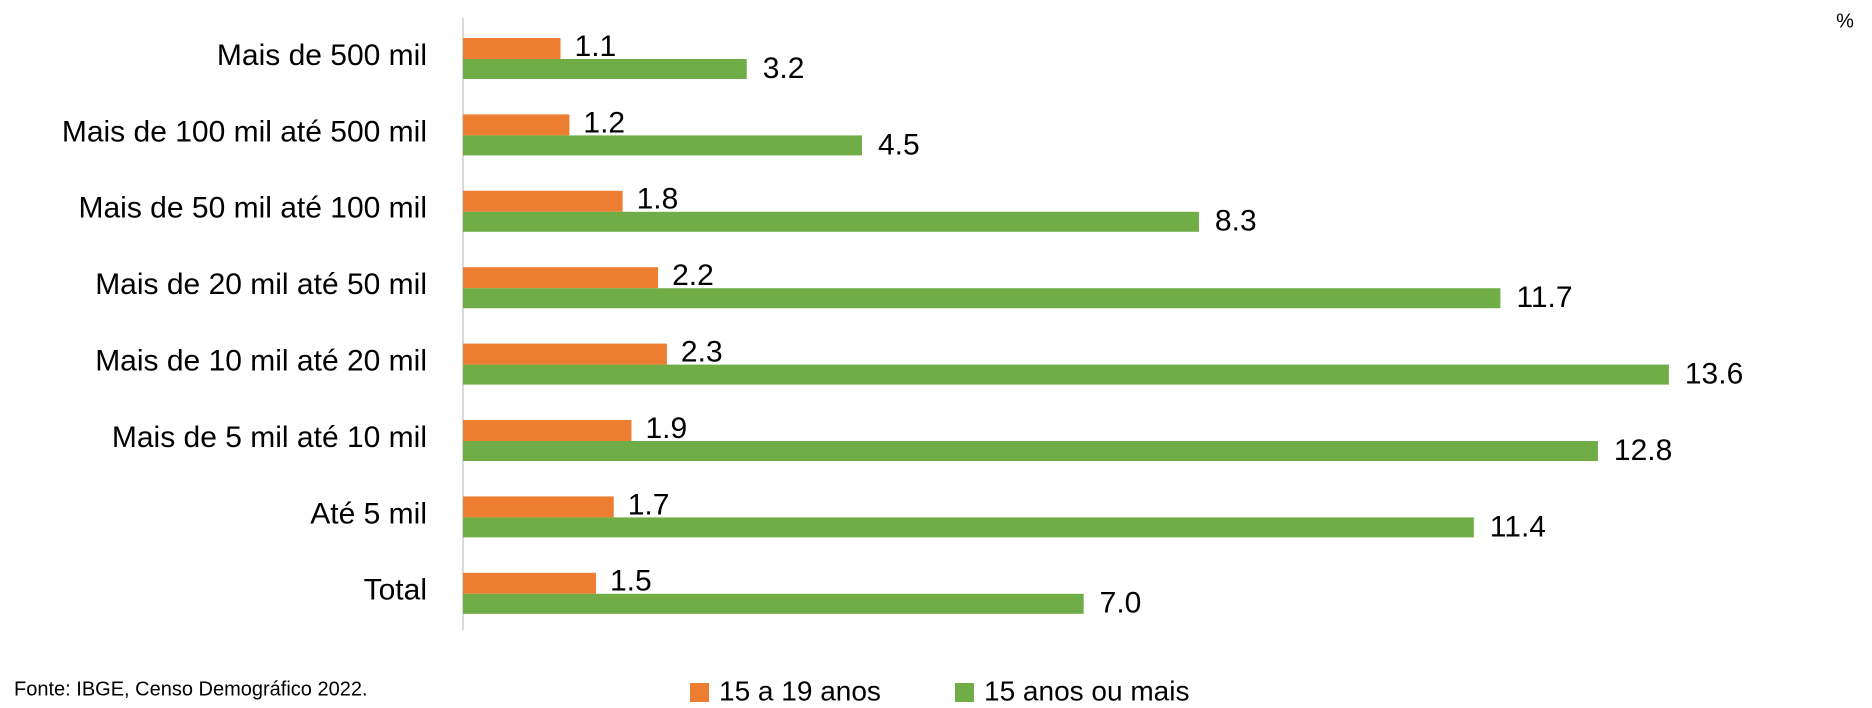  What do you see at coordinates (631, 581) in the screenshot?
I see `data-label: 1.5` at bounding box center [631, 581].